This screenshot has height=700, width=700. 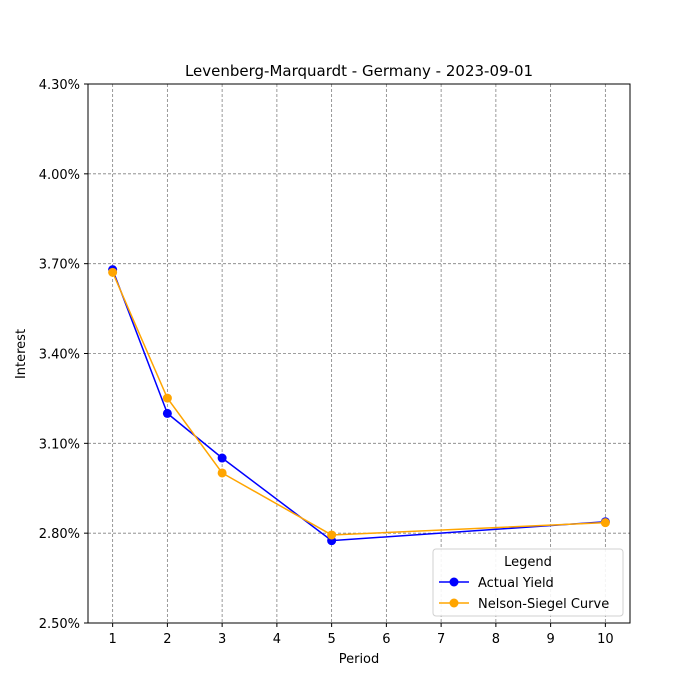 What do you see at coordinates (454, 582) in the screenshot?
I see `legend-marker-actual-yield` at bounding box center [454, 582].